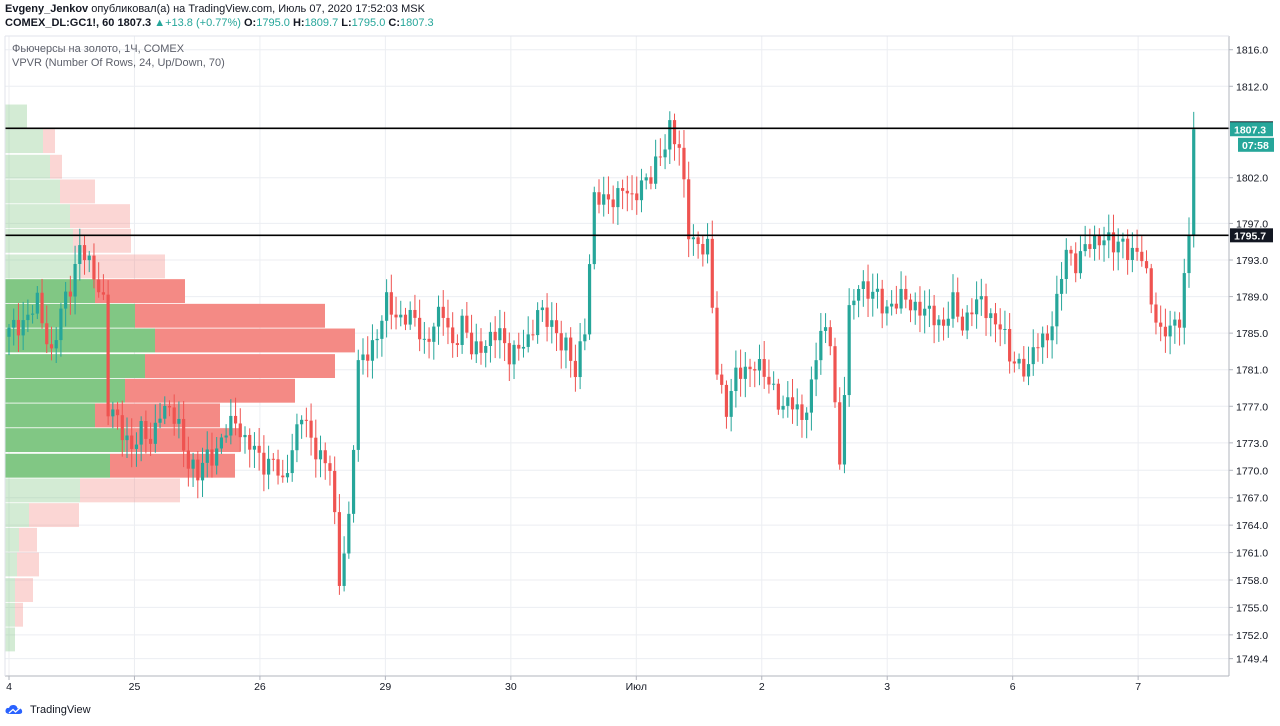 The image size is (1280, 726). What do you see at coordinates (250, 23) in the screenshot?
I see `open-label: O:` at bounding box center [250, 23].